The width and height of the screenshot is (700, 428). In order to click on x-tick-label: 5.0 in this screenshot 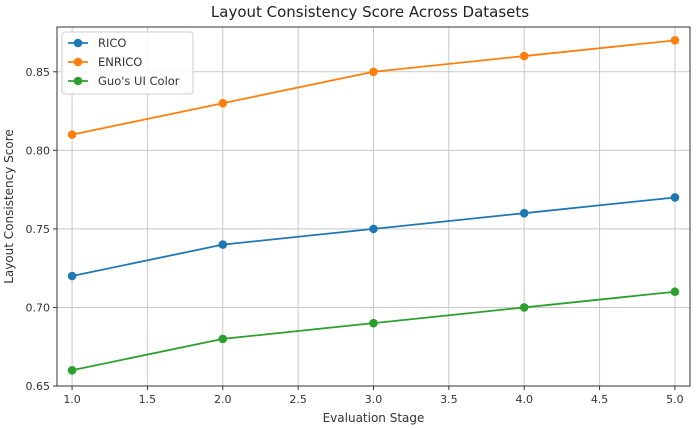, I will do `click(675, 399)`.